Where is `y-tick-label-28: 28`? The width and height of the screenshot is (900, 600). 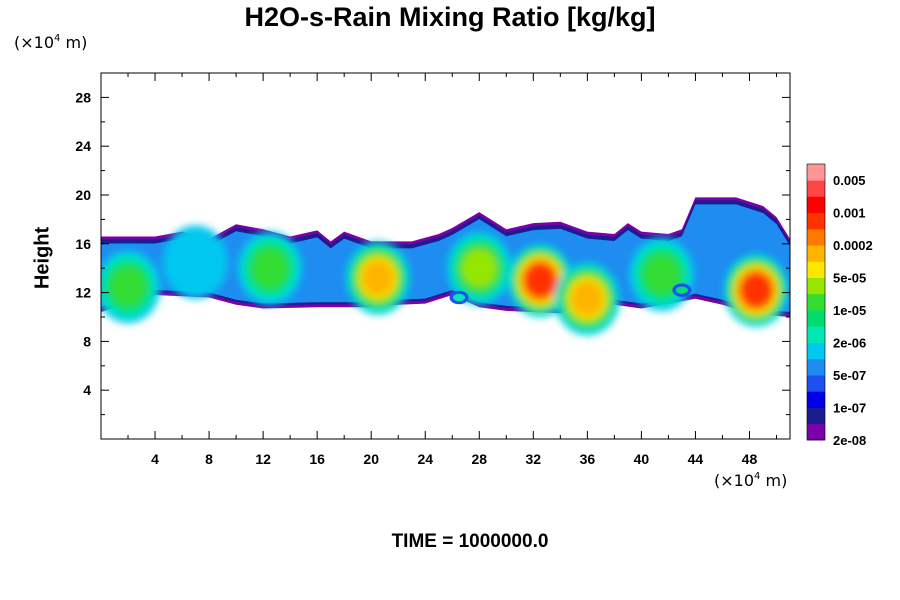
y-tick-label-28: 28 is located at coordinates (83, 97).